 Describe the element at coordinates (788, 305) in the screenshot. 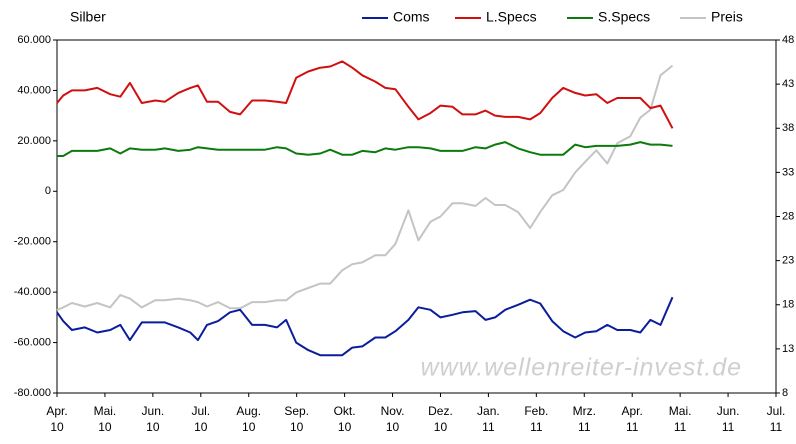

I see `y2-tick-label: 18` at that location.